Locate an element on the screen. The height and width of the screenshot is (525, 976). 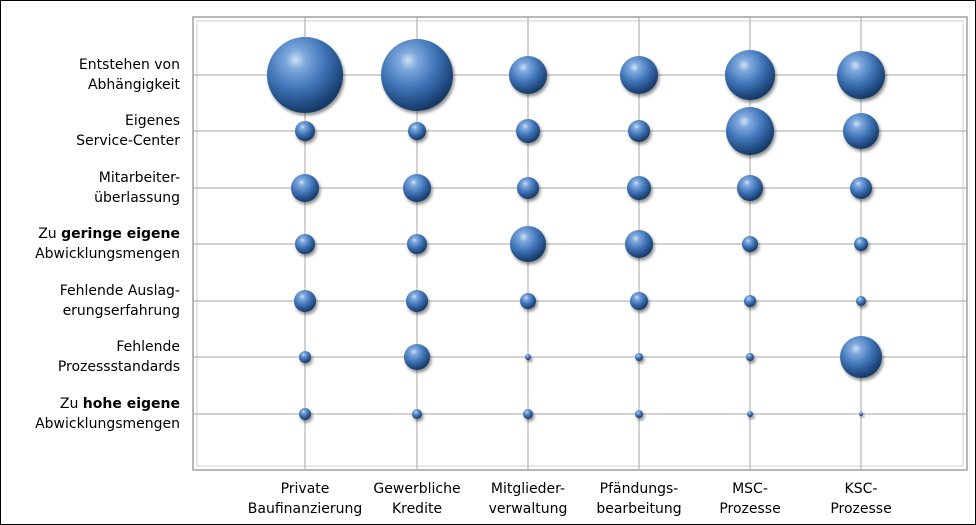
y-label-line1: Mitarbeiter- is located at coordinates (139, 178).